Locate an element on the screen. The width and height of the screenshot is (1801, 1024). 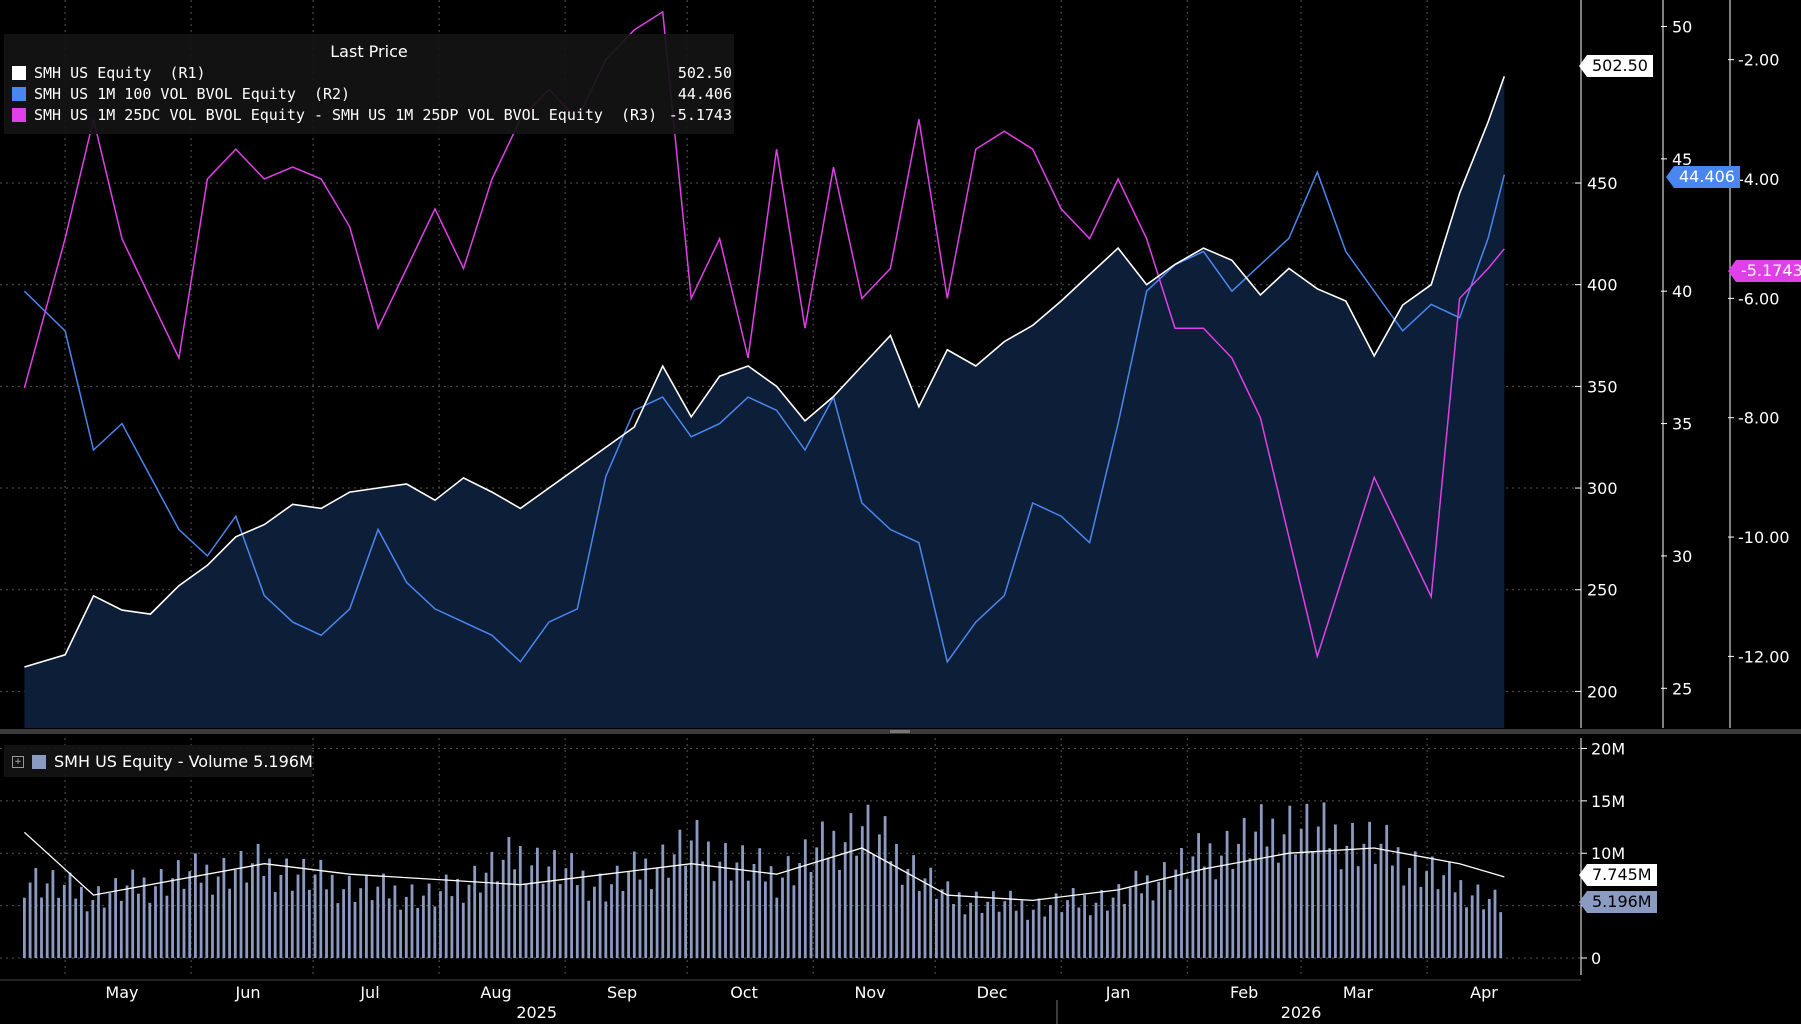
r1-tick-label: 200 is located at coordinates (1602, 691).